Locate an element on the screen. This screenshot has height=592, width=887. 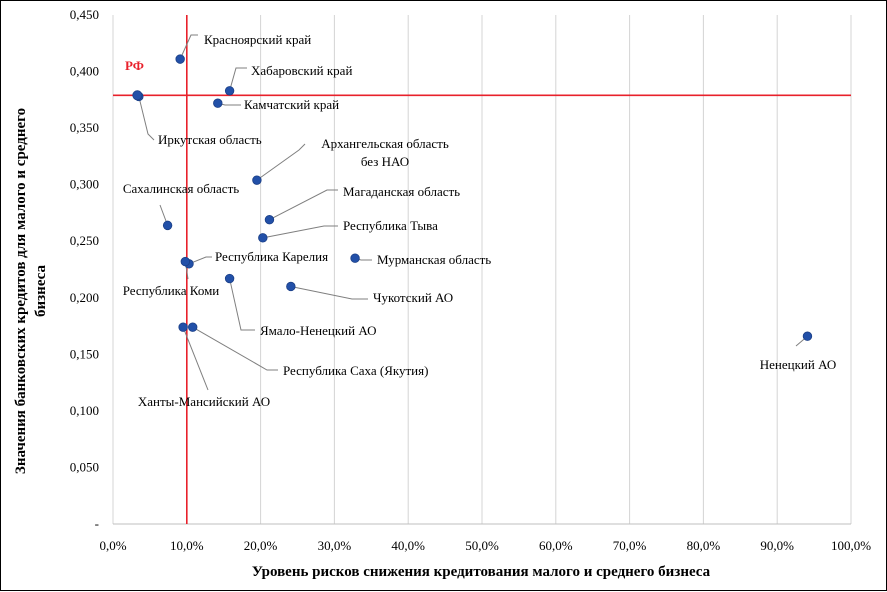
y-tick-label: 0,200 is located at coordinates (84, 297).